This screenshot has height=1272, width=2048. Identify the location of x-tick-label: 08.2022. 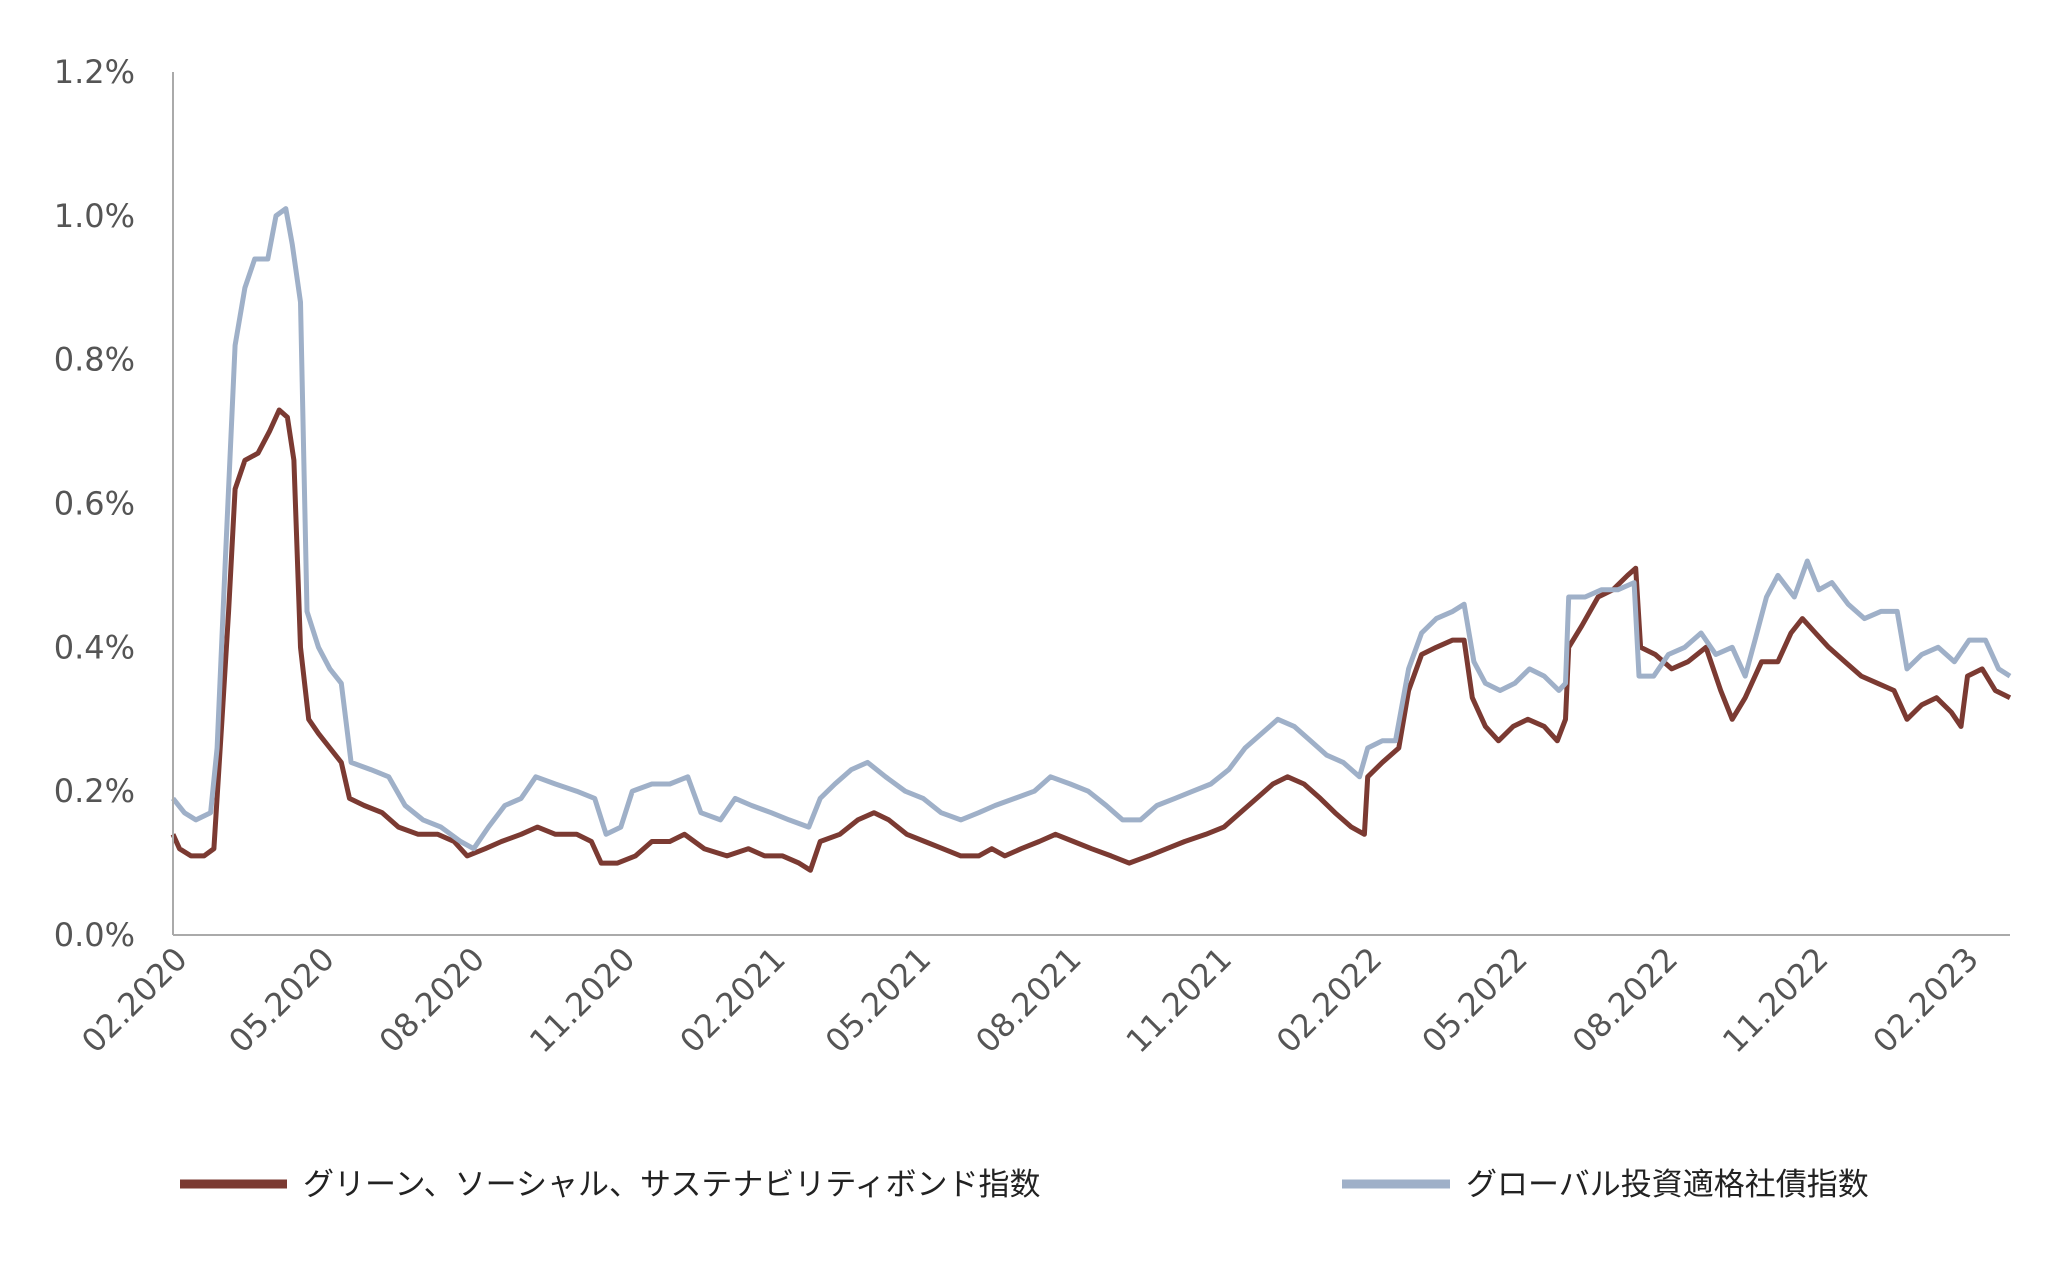
(1625, 1000).